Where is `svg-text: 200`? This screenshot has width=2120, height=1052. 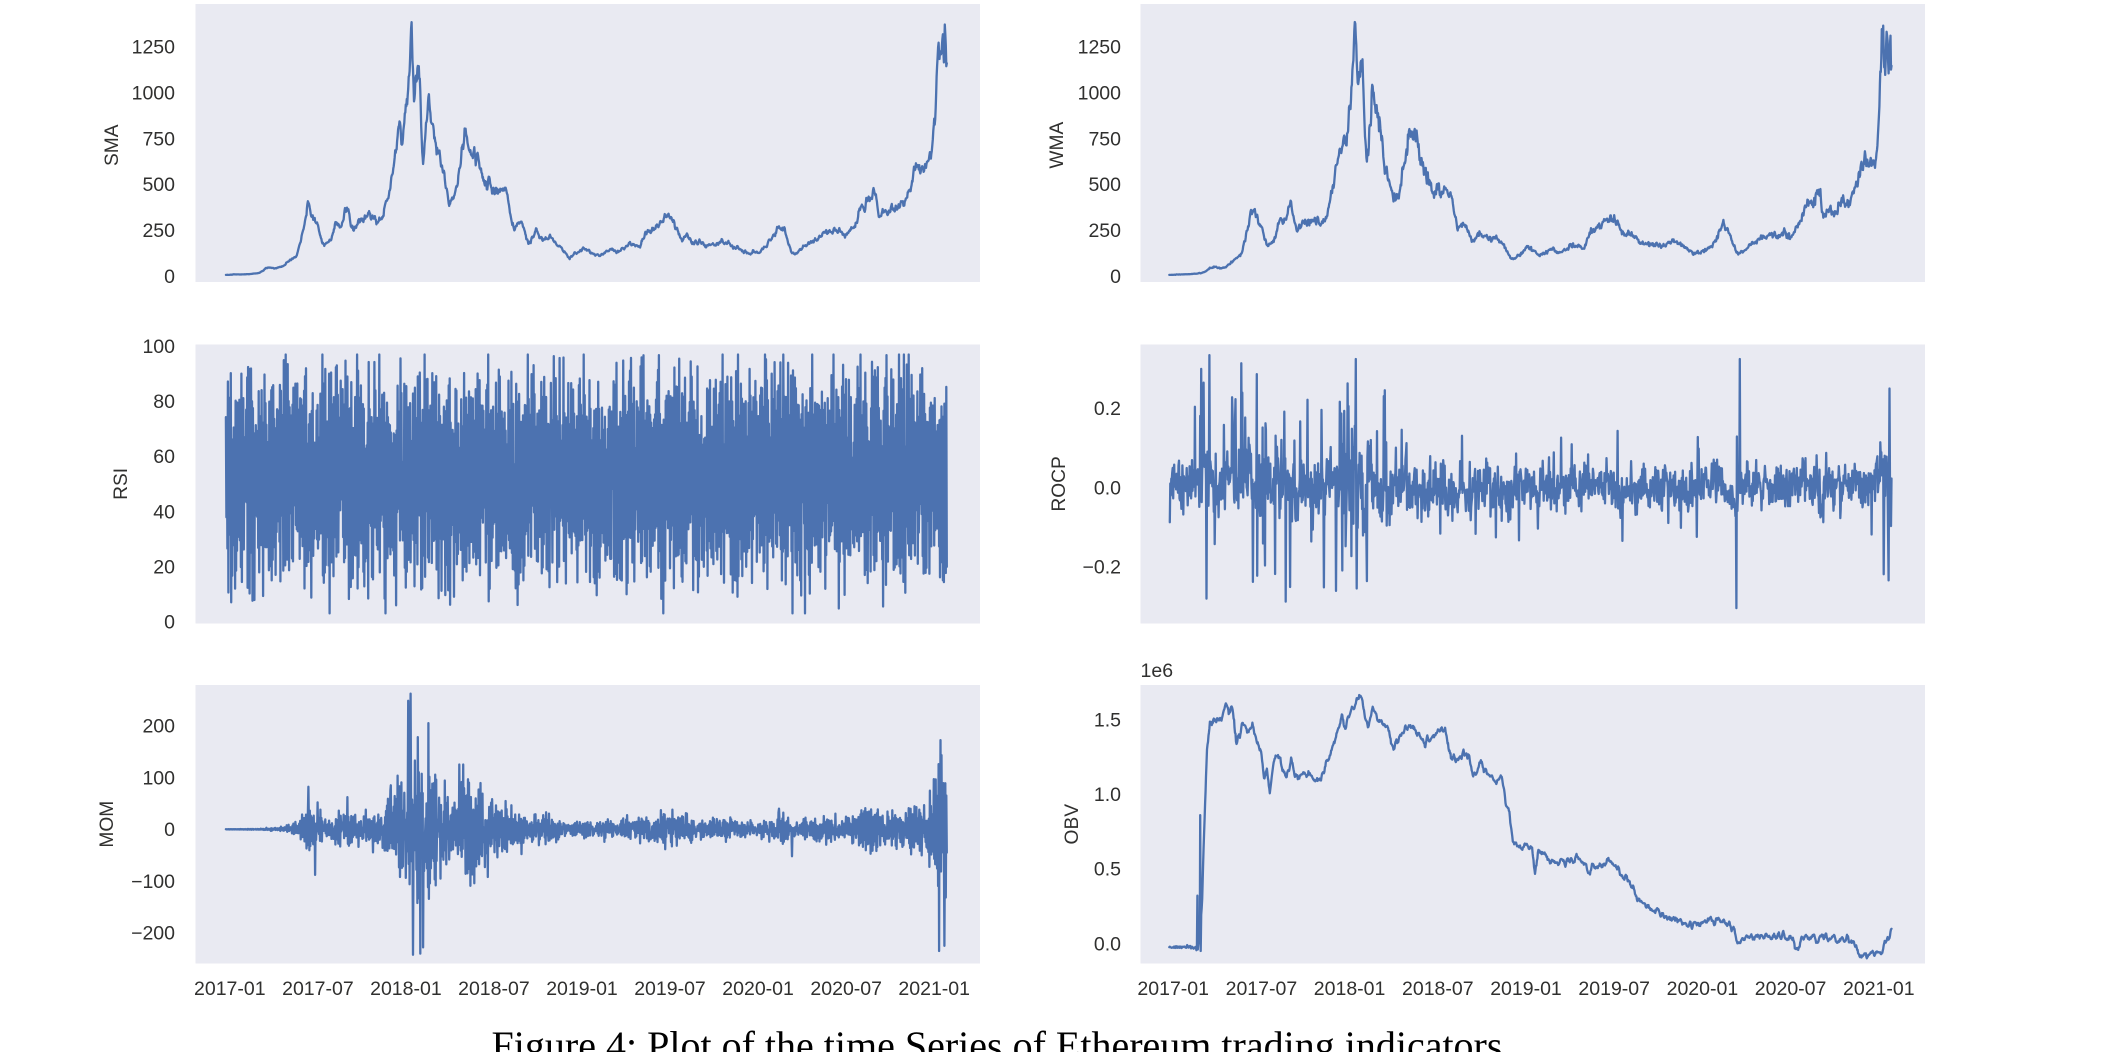
svg-text: 200 is located at coordinates (158, 727).